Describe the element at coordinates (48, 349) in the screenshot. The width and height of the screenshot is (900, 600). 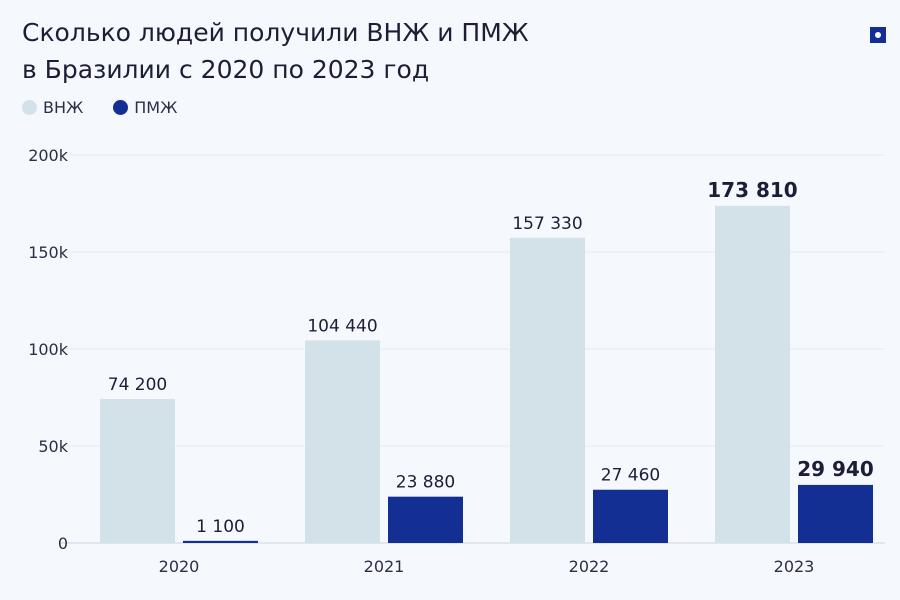
I see `y-tick-label: 100k` at that location.